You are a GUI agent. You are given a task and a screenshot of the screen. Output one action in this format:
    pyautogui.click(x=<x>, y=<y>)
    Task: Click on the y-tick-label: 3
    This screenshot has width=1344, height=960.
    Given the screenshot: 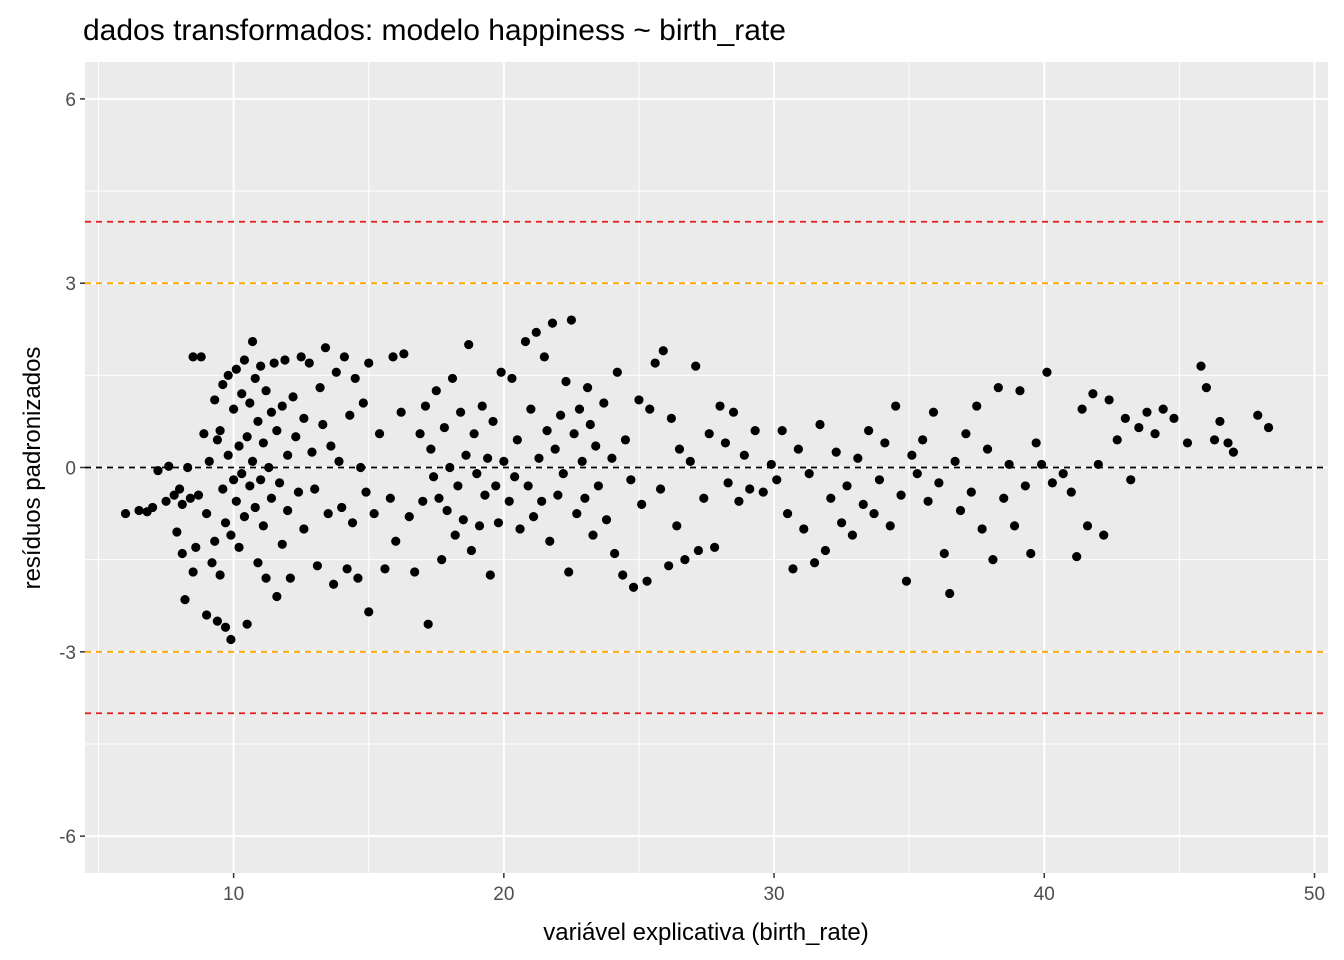 What is the action you would take?
    pyautogui.click(x=70, y=284)
    